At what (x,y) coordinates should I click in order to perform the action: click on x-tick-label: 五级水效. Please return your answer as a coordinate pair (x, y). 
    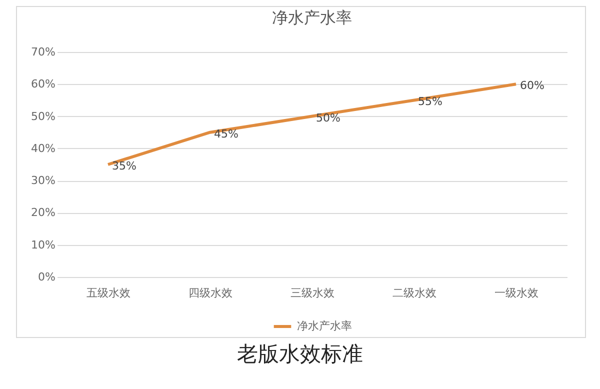
    Looking at the image, I should click on (108, 293).